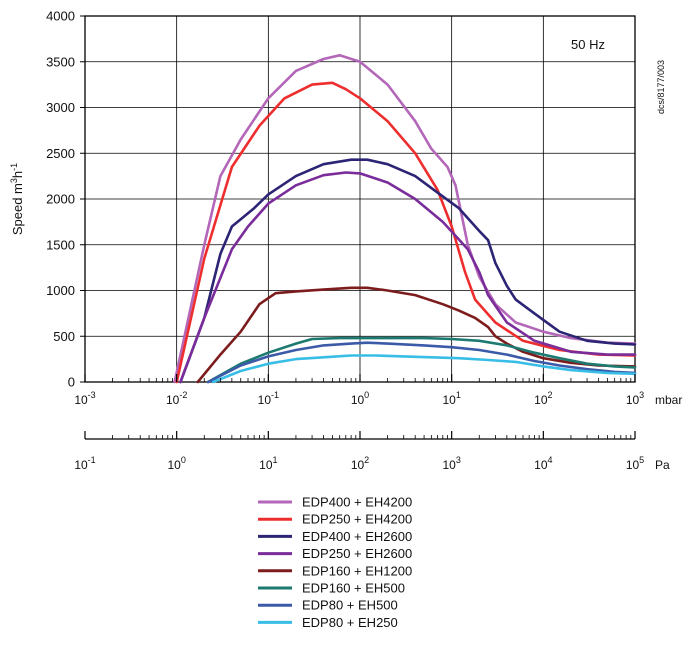  What do you see at coordinates (543, 463) in the screenshot?
I see `x2-tick-label-5: 10⁴` at bounding box center [543, 463].